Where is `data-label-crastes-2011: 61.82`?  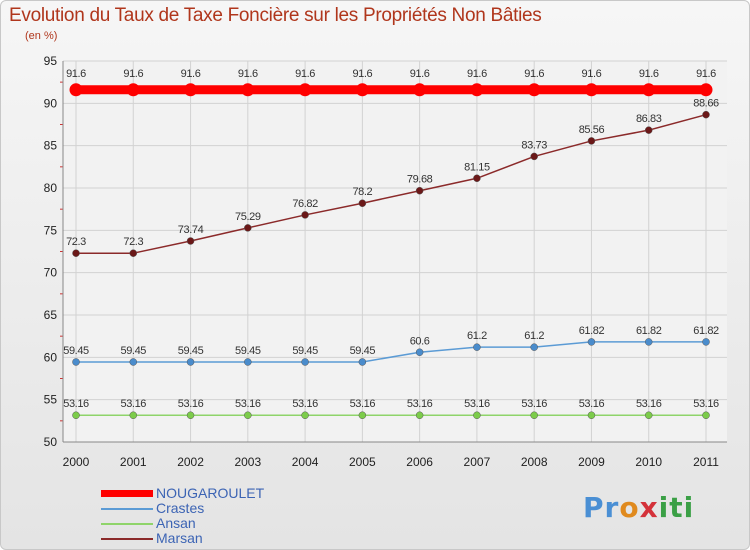
data-label-crastes-2011: 61.82 is located at coordinates (706, 331).